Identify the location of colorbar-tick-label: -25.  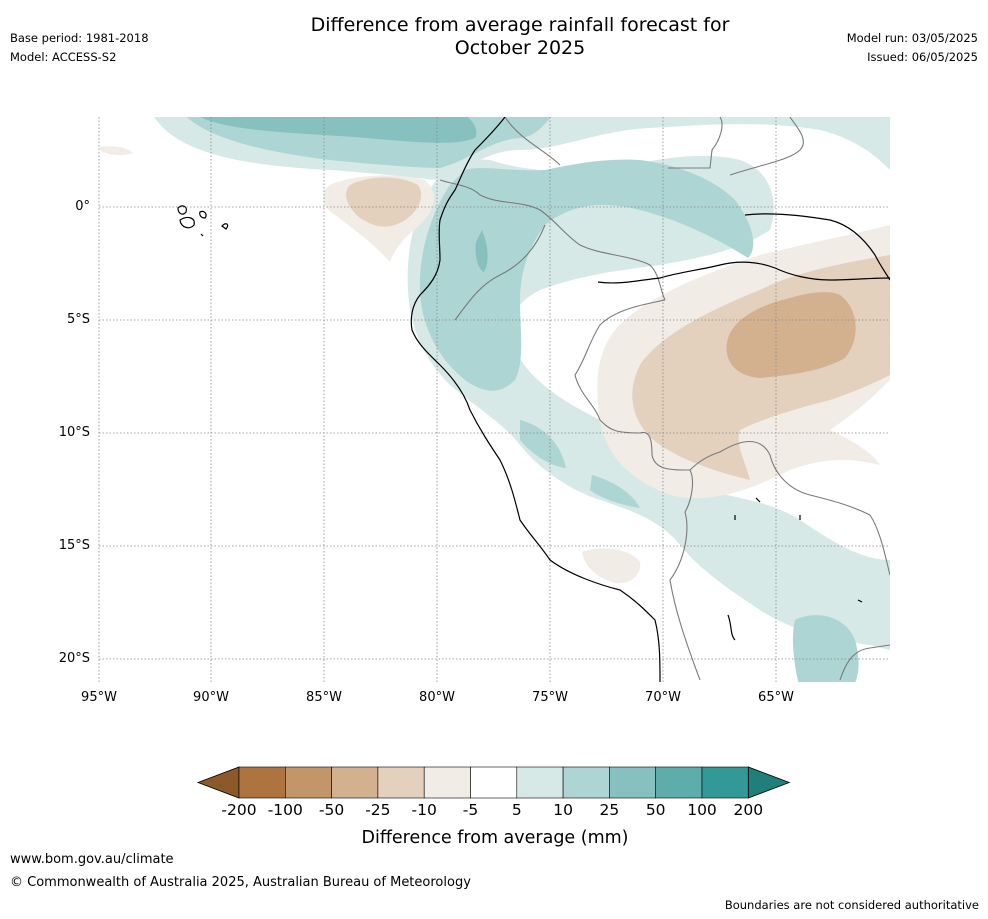
(378, 810).